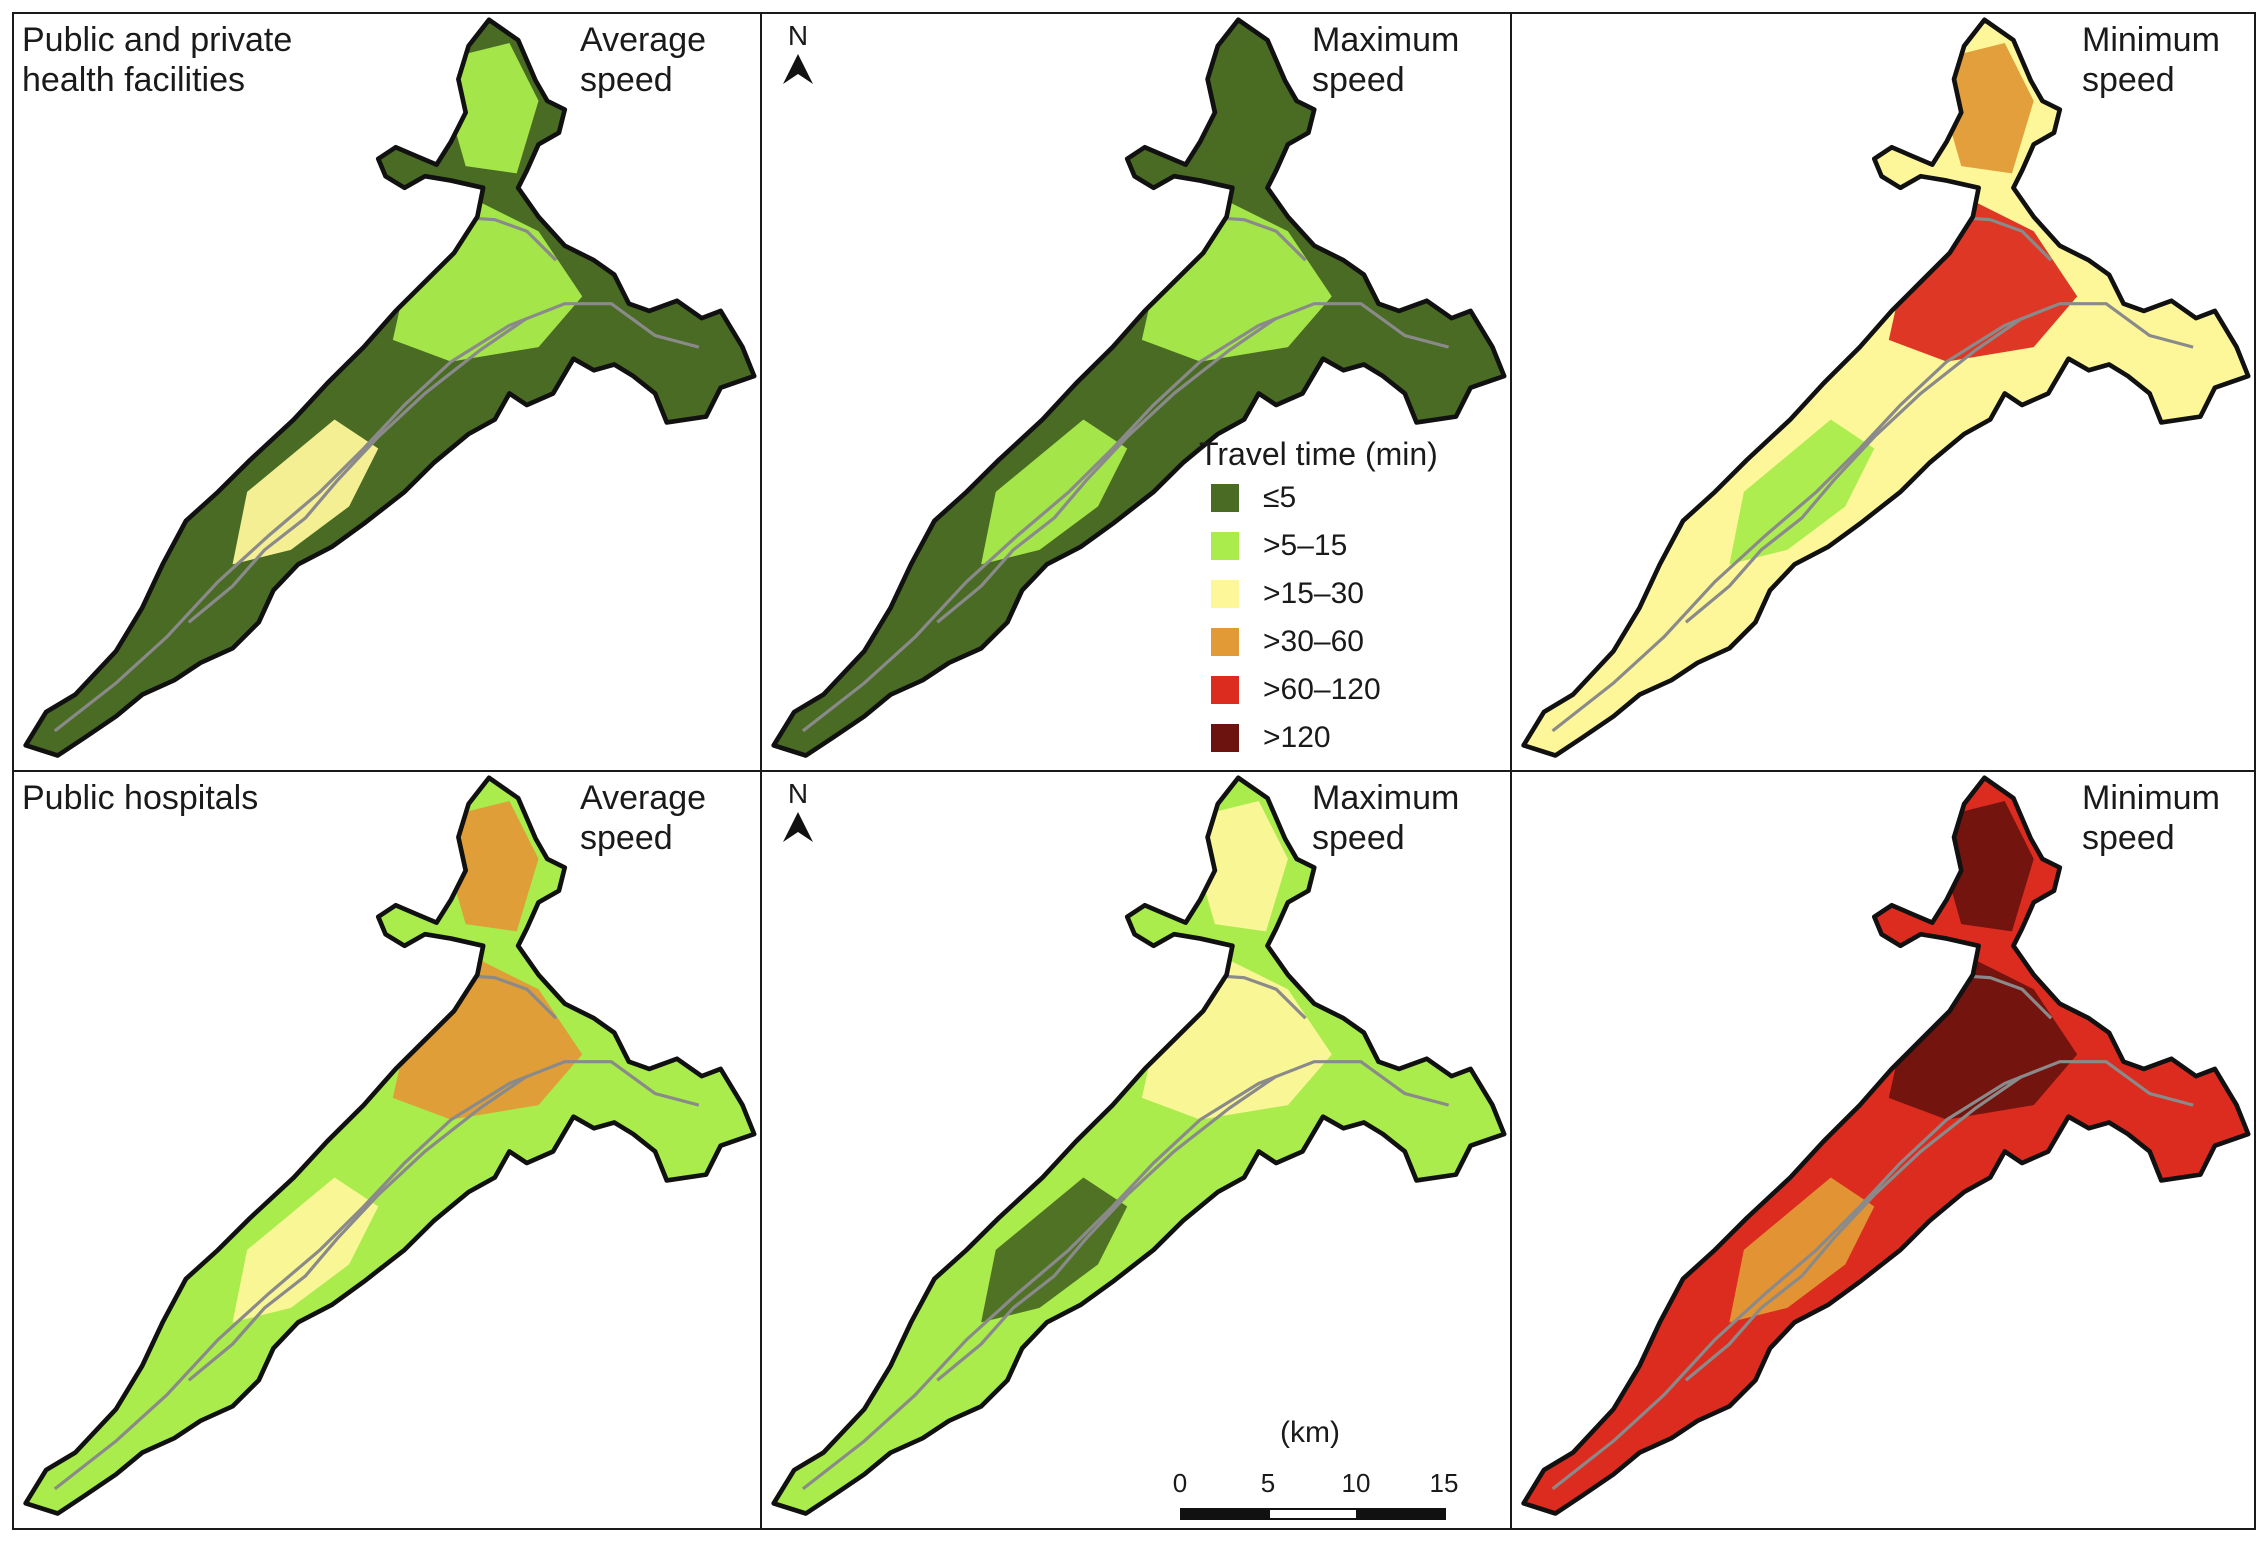 The image size is (2268, 1542). Describe the element at coordinates (1310, 1432) in the screenshot. I see `scale-unit: (km)` at that location.